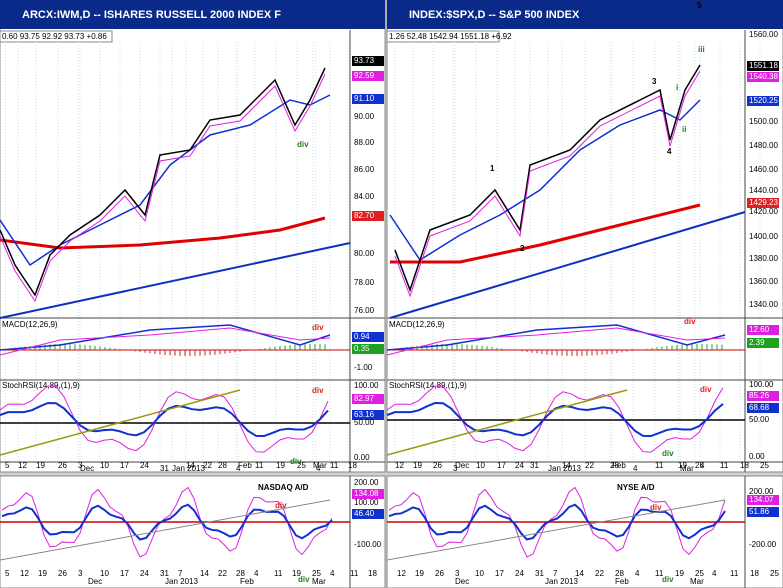 This screenshot has width=783, height=588. I want to click on price-labels: 86.00, so click(364, 169).